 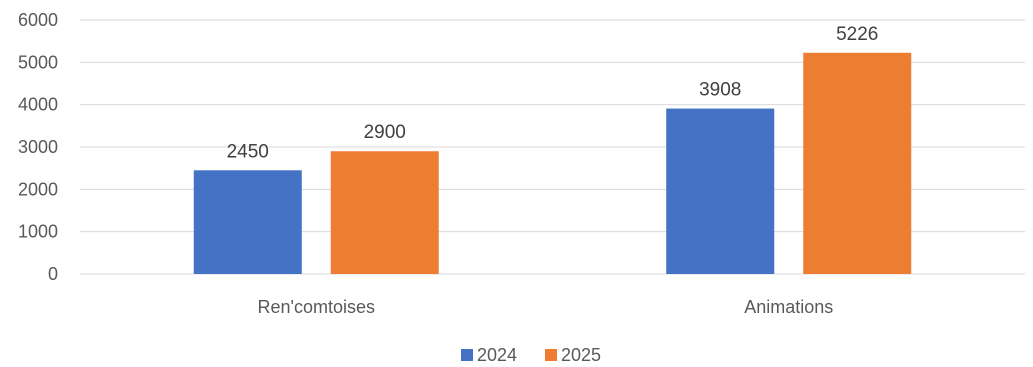 What do you see at coordinates (551, 355) in the screenshot?
I see `legend-swatch-2025` at bounding box center [551, 355].